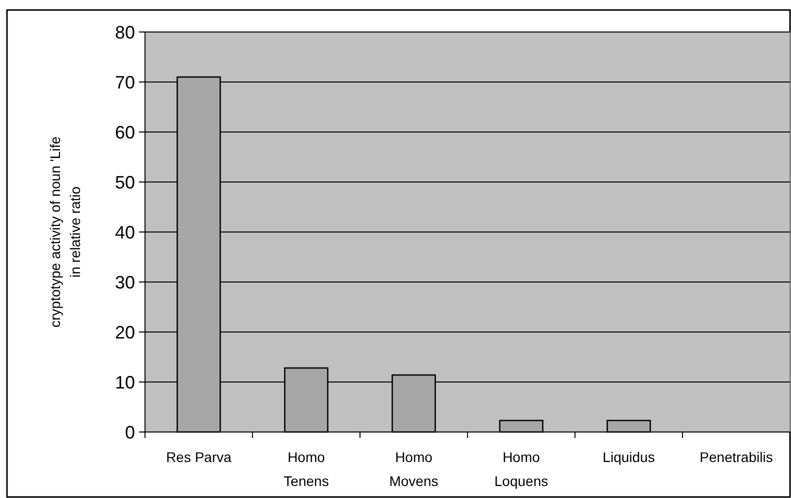 This screenshot has height=498, width=791. Describe the element at coordinates (199, 457) in the screenshot. I see `x-tick-label: Res Parva` at that location.